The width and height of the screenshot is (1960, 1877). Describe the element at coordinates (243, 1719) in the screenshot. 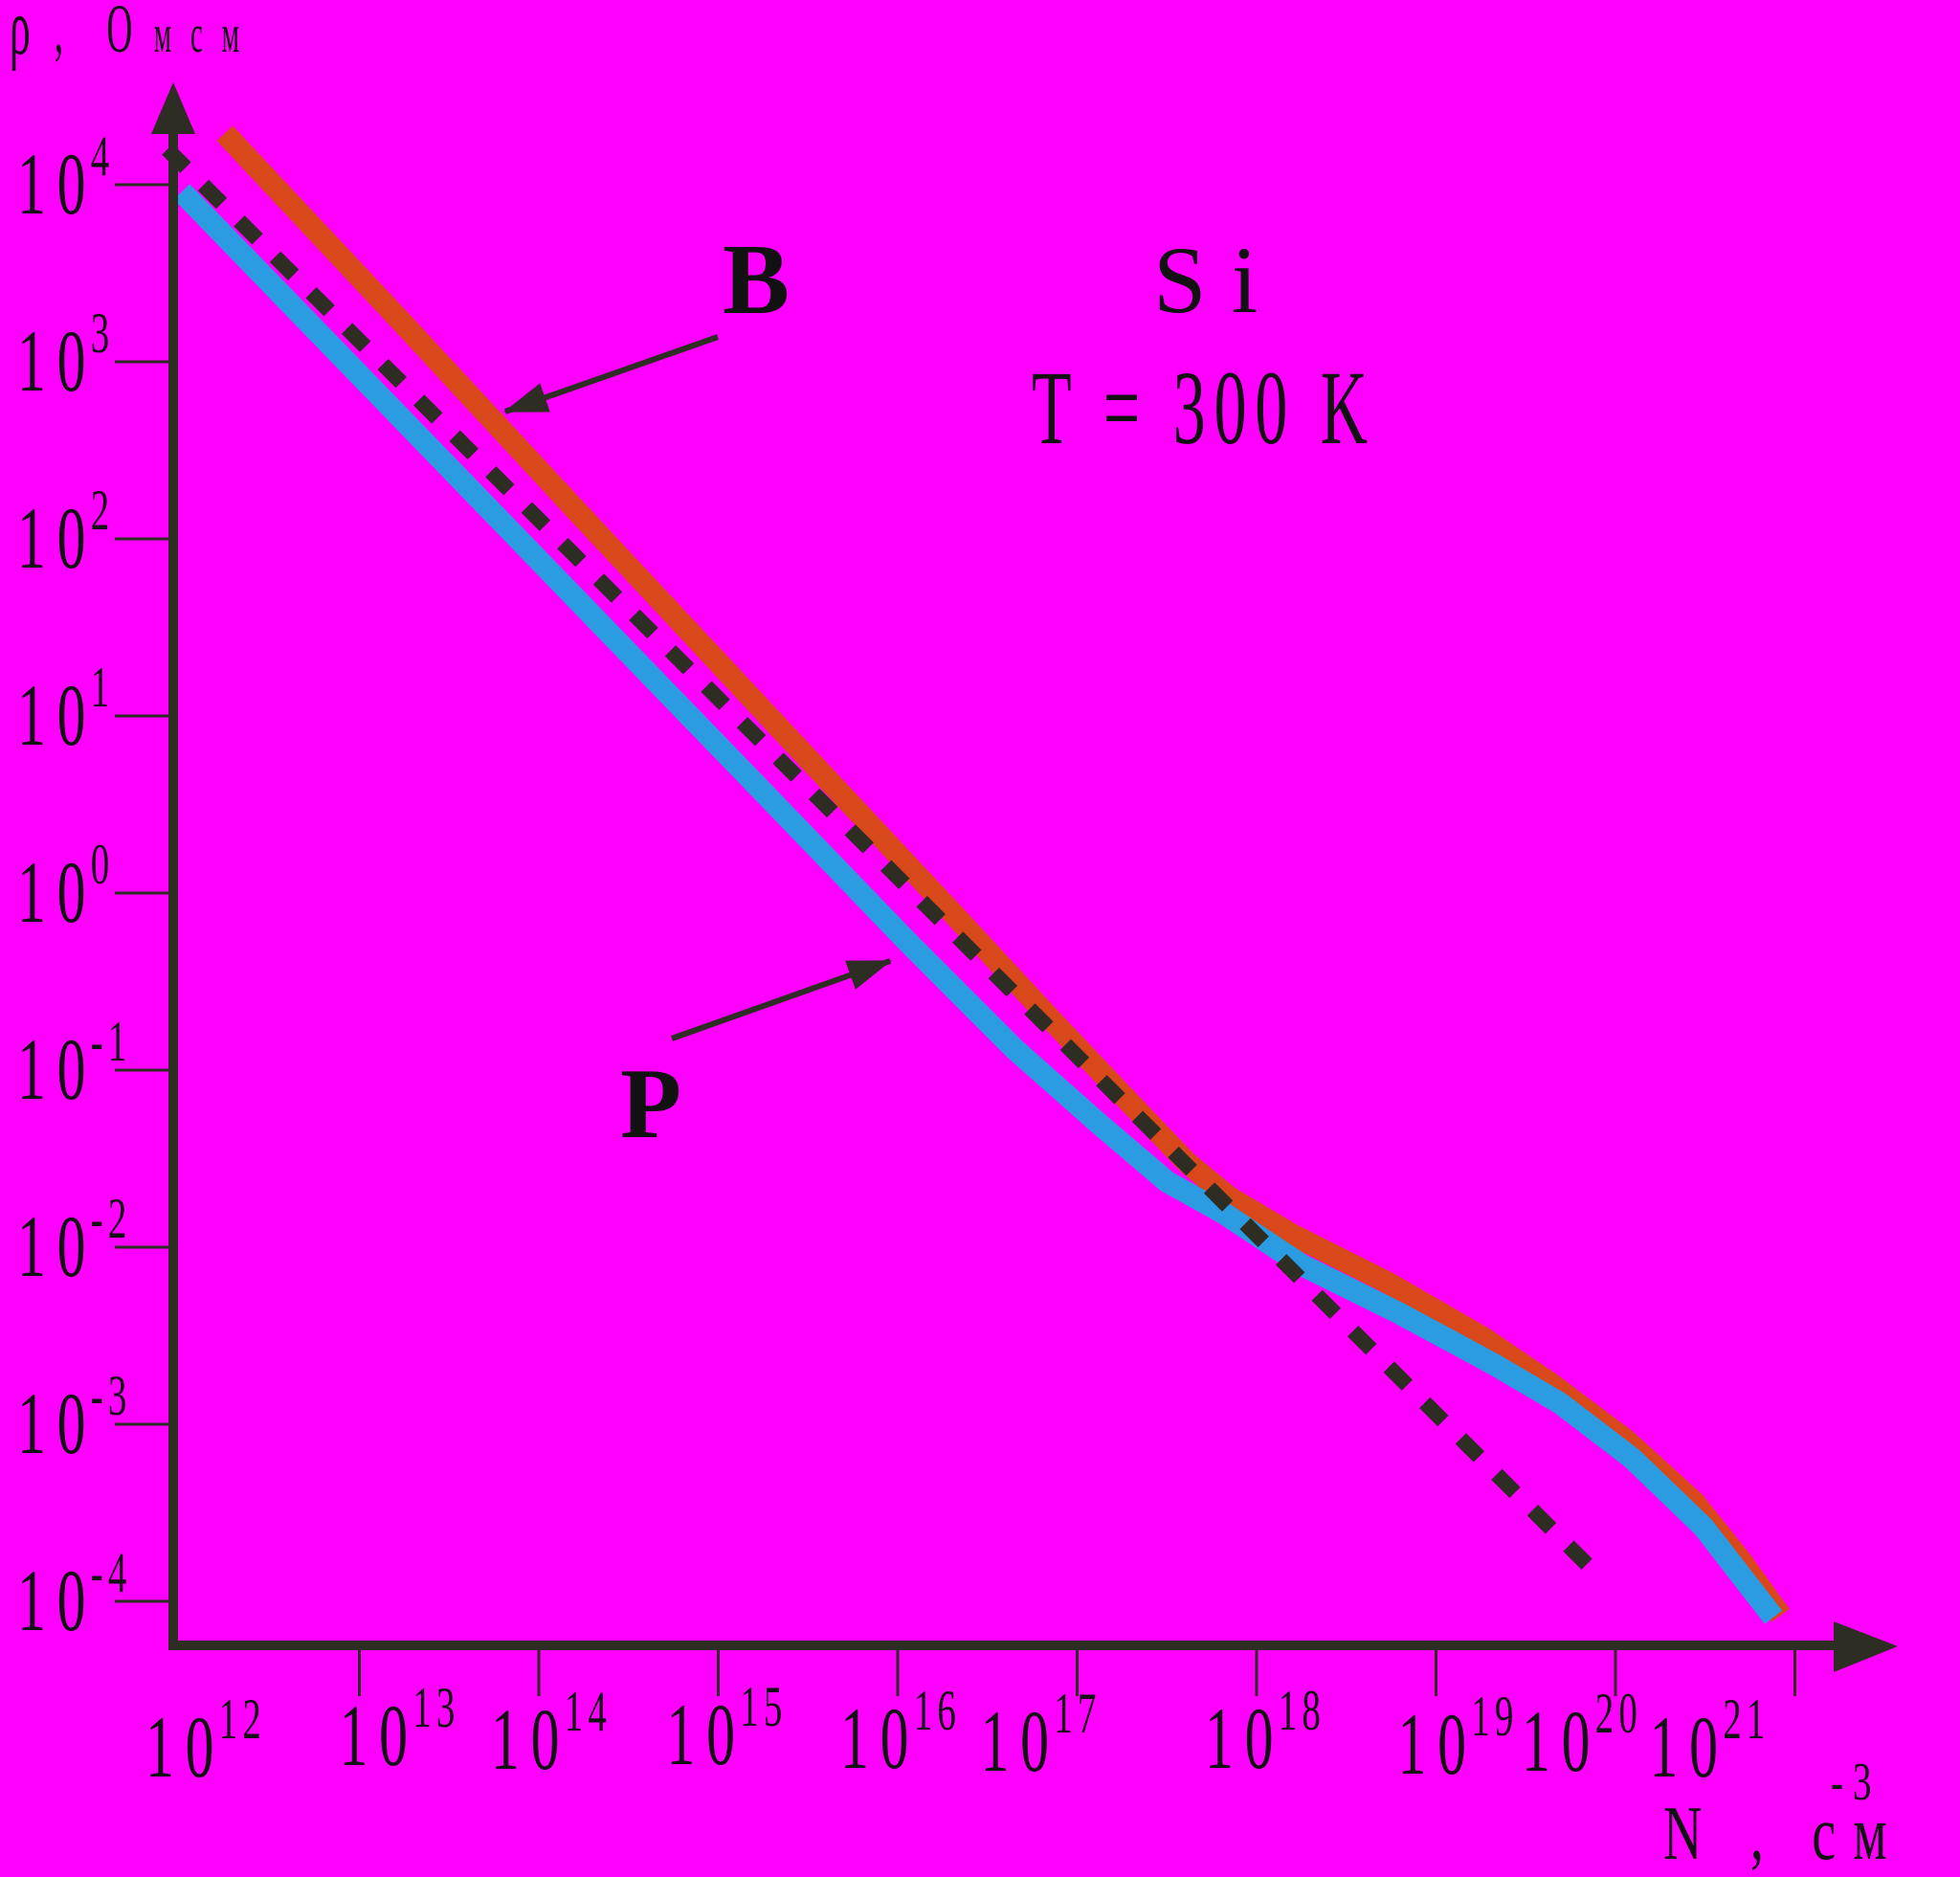

I see `x-tick-exponent: 12` at that location.